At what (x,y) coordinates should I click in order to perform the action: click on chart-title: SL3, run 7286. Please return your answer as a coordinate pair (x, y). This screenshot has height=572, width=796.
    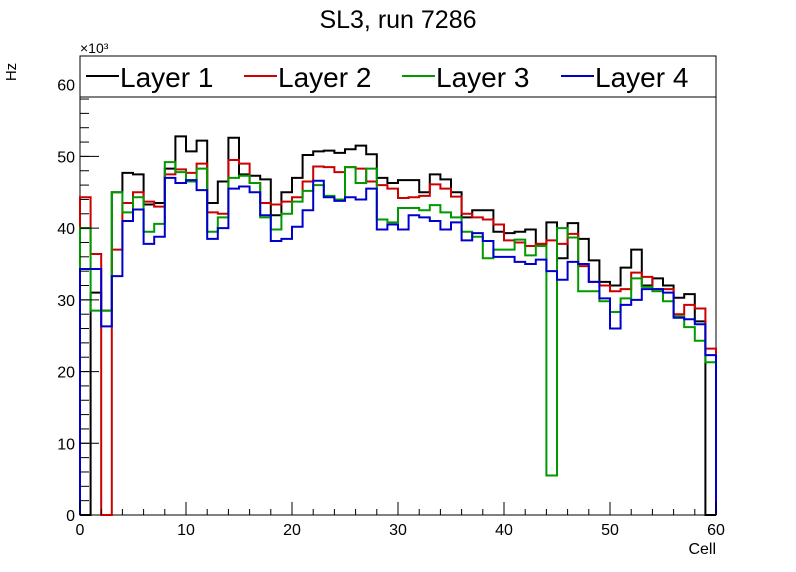
    Looking at the image, I should click on (397, 20).